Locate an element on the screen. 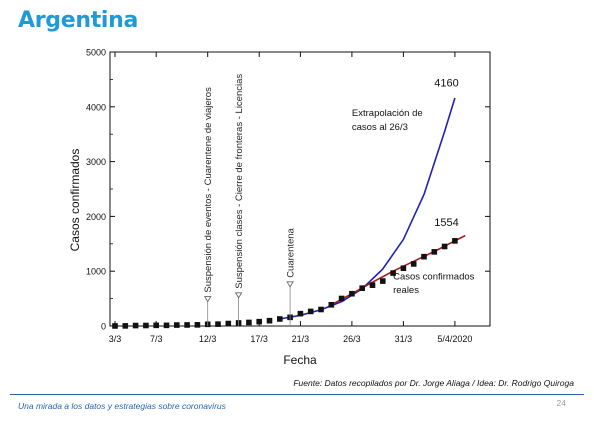 Image resolution: width=594 pixels, height=421 pixels. chart-annotation: 1554 is located at coordinates (446, 223).